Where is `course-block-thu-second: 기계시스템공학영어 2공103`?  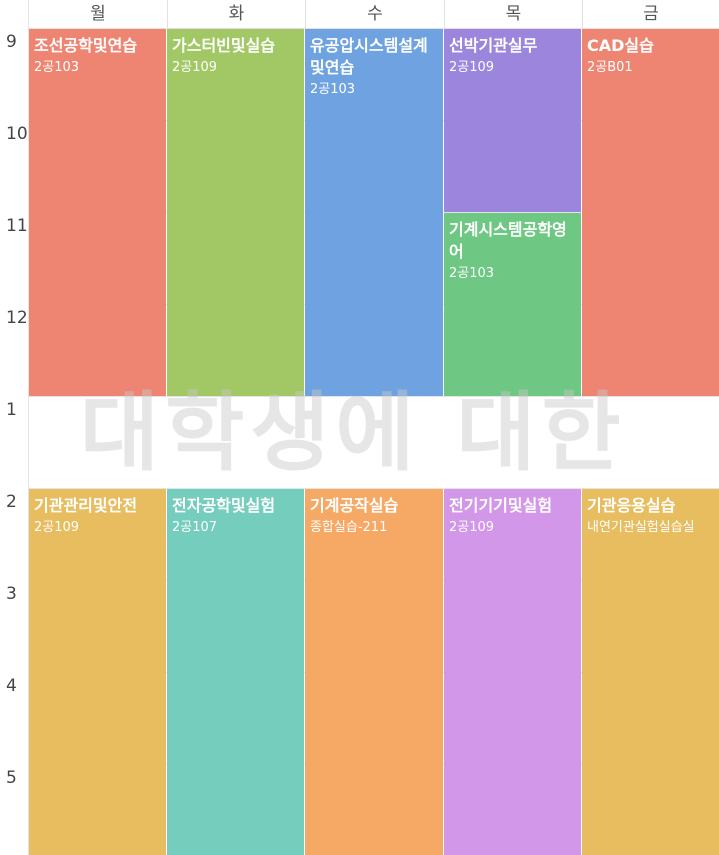 course-block-thu-second: 기계시스템공학영어 2공103 is located at coordinates (512, 304).